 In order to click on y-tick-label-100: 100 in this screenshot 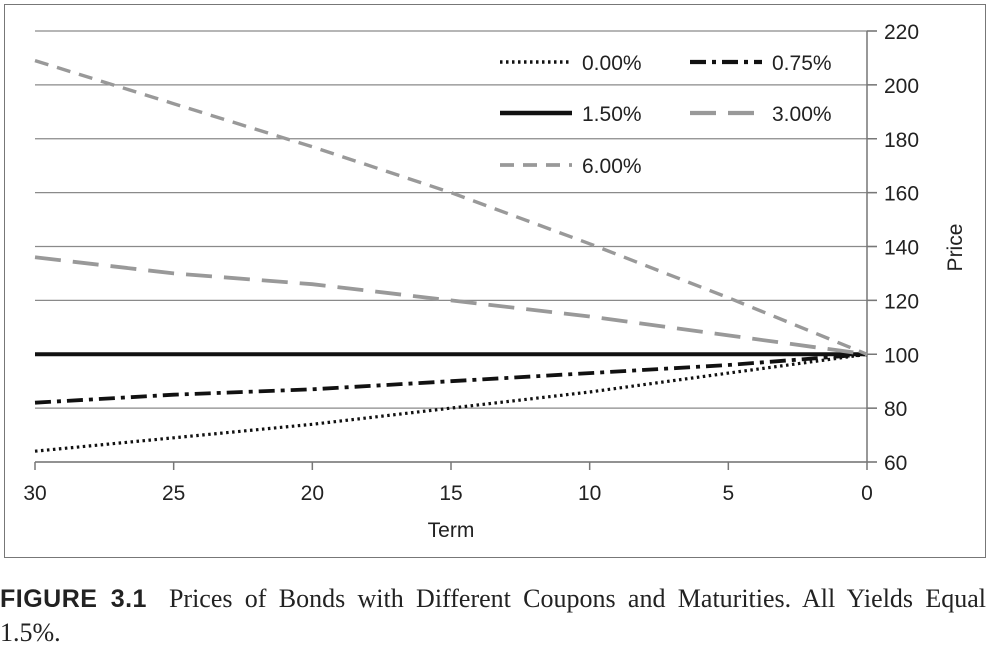, I will do `click(901, 355)`.